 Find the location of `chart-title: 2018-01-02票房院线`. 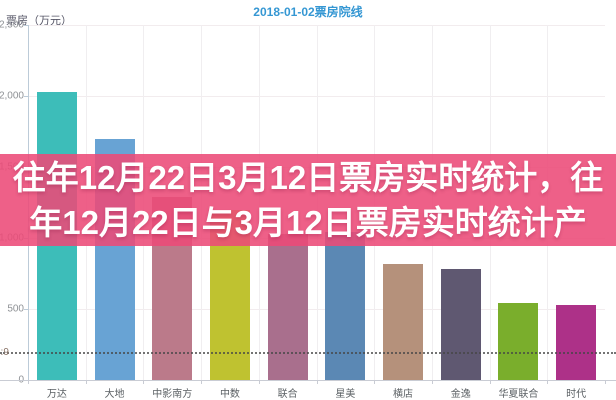

chart-title: 2018-01-02票房院线 is located at coordinates (308, 12).